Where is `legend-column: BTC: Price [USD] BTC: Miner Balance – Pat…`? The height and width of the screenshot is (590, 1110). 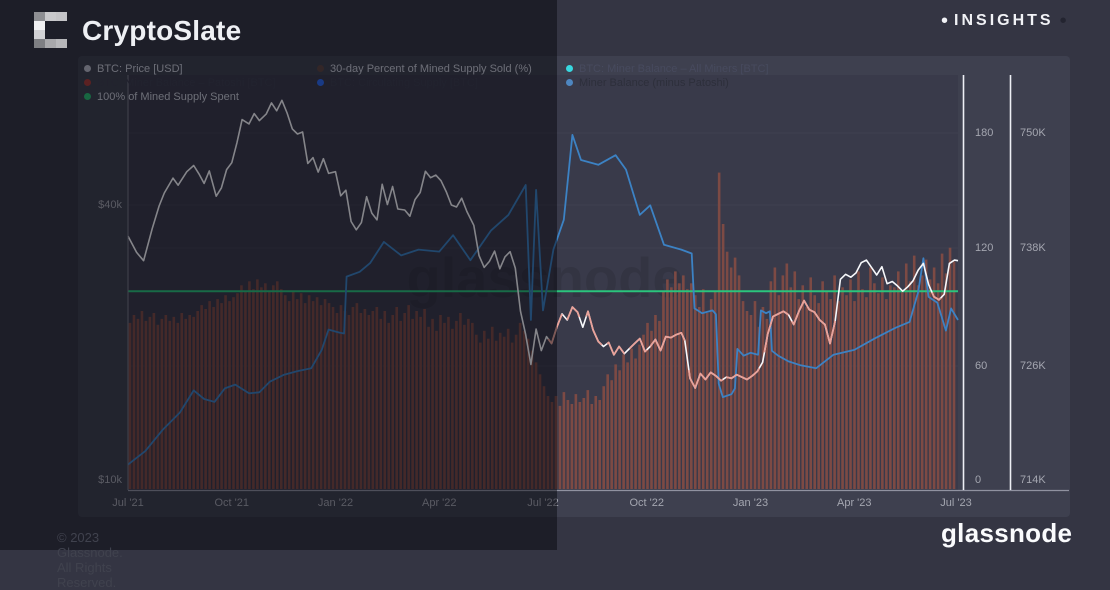 legend-column: BTC: Price [USD] BTC: Miner Balance – Pat… is located at coordinates (180, 83).